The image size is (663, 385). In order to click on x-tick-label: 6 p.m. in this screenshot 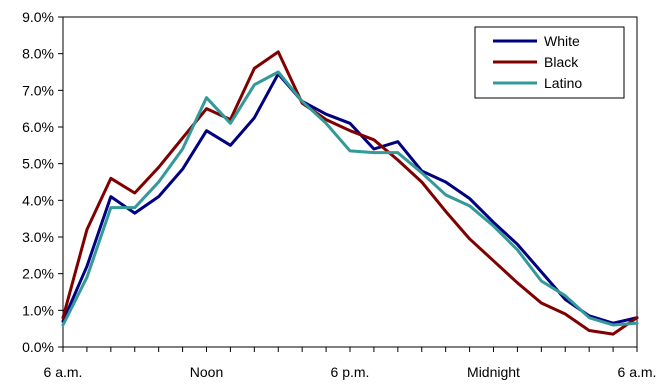, I will do `click(350, 372)`.